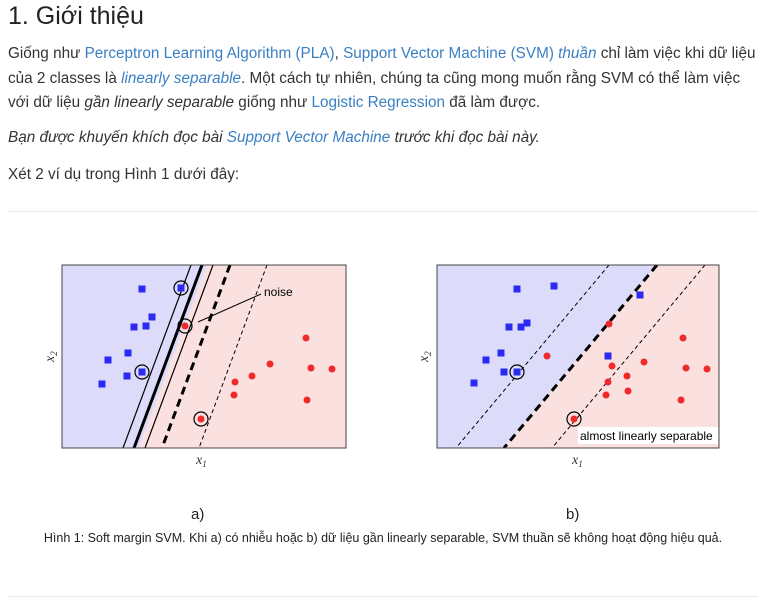  What do you see at coordinates (181, 78) in the screenshot?
I see `link-linearly-separable: linearly separable` at bounding box center [181, 78].